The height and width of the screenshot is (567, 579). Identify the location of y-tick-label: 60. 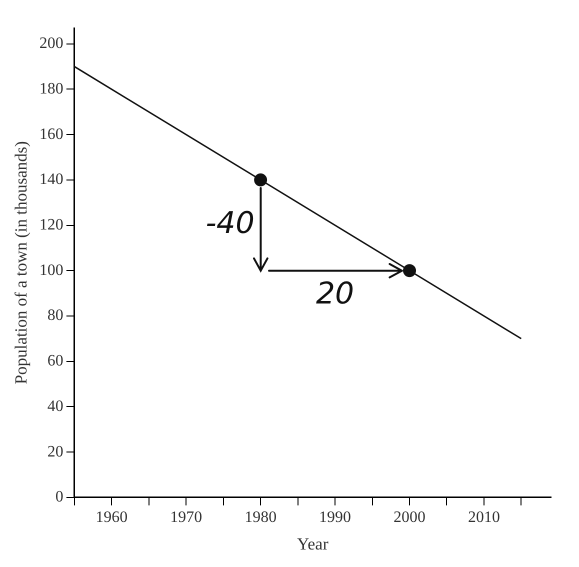
(55, 361).